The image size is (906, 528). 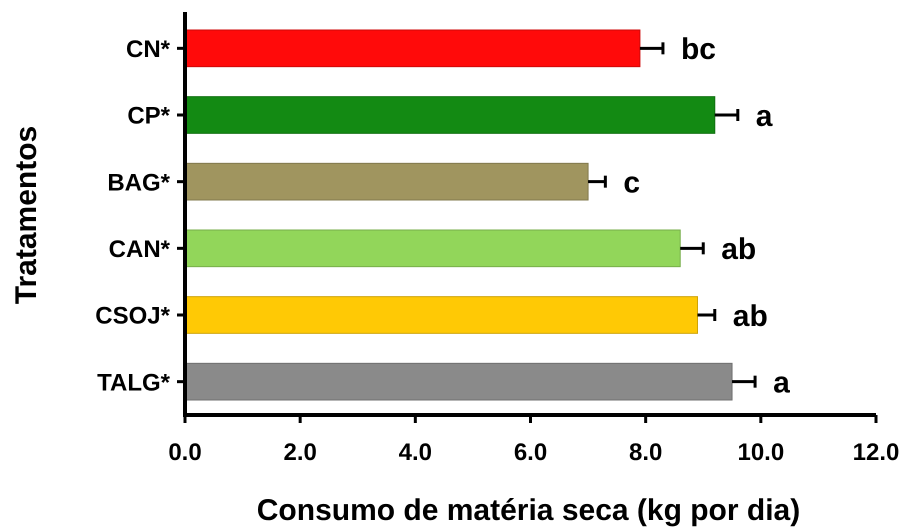 I want to click on x-axis-title: Consumo de matéria seca (kg por dia), so click(x=528, y=510).